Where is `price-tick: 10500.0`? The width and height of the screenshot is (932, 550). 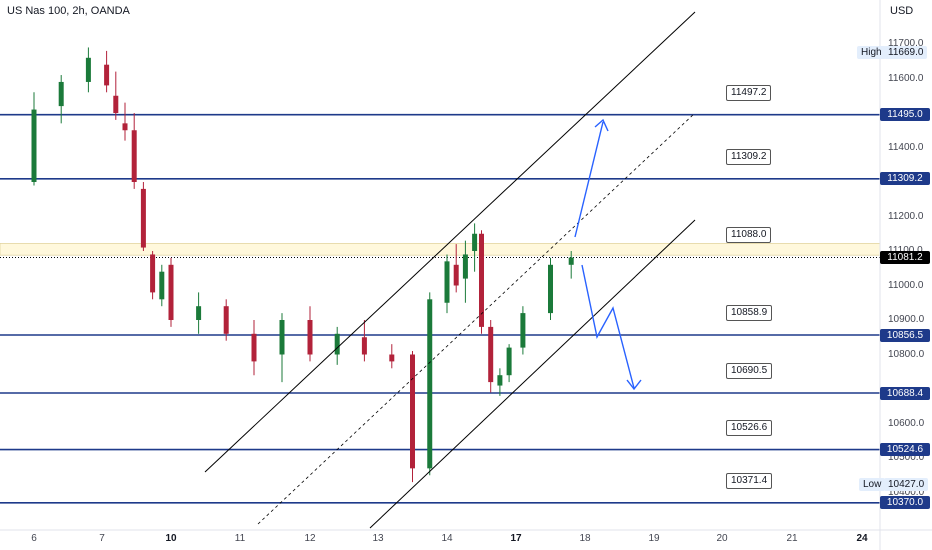 price-tick: 10500.0 is located at coordinates (906, 457).